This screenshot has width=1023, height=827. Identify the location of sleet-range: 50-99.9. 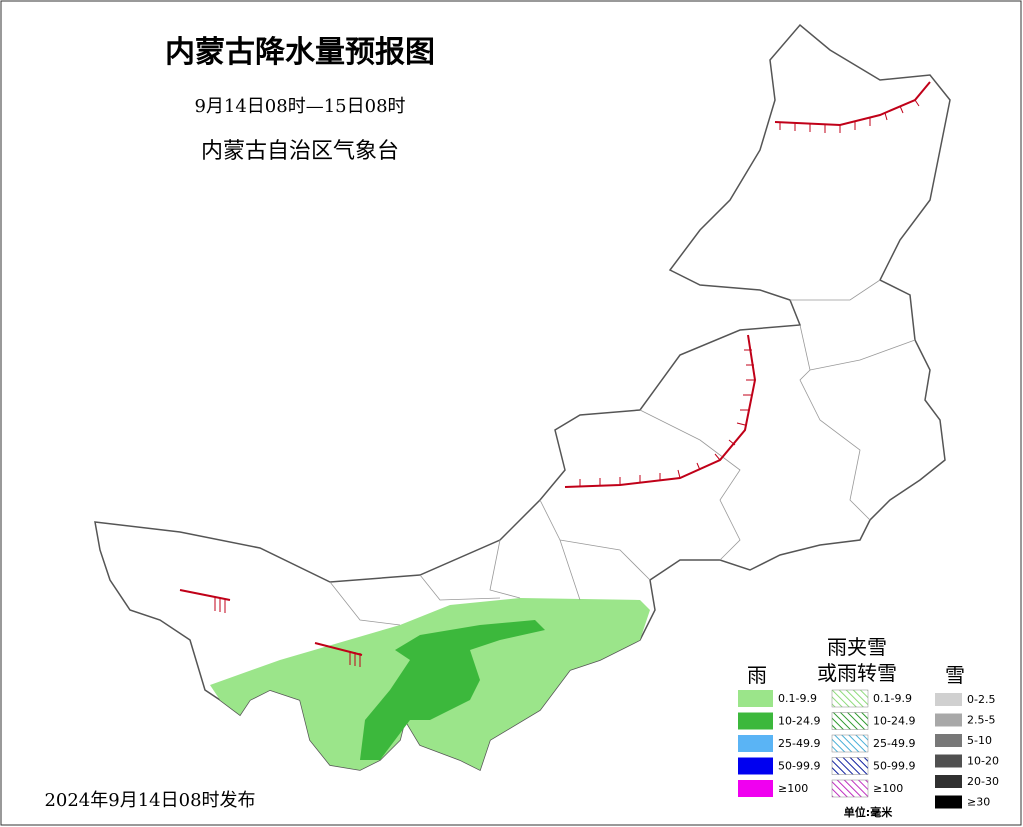
(894, 766).